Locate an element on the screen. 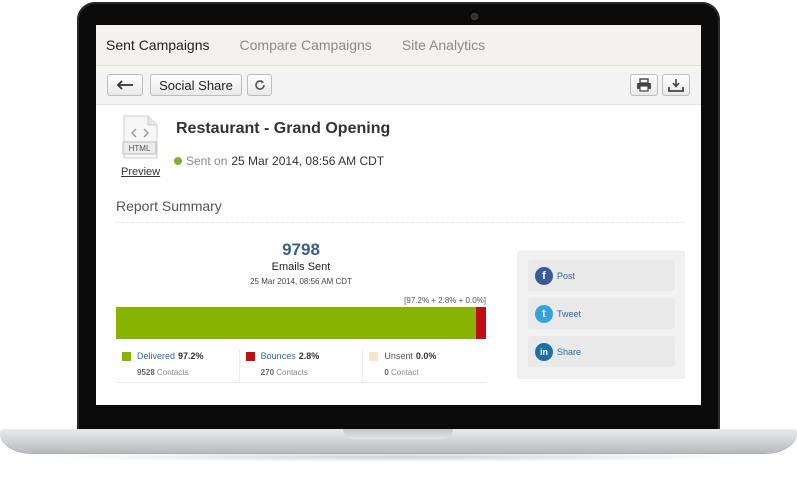 This screenshot has width=797, height=483. report-summary-title: Report Summary is located at coordinates (169, 206).